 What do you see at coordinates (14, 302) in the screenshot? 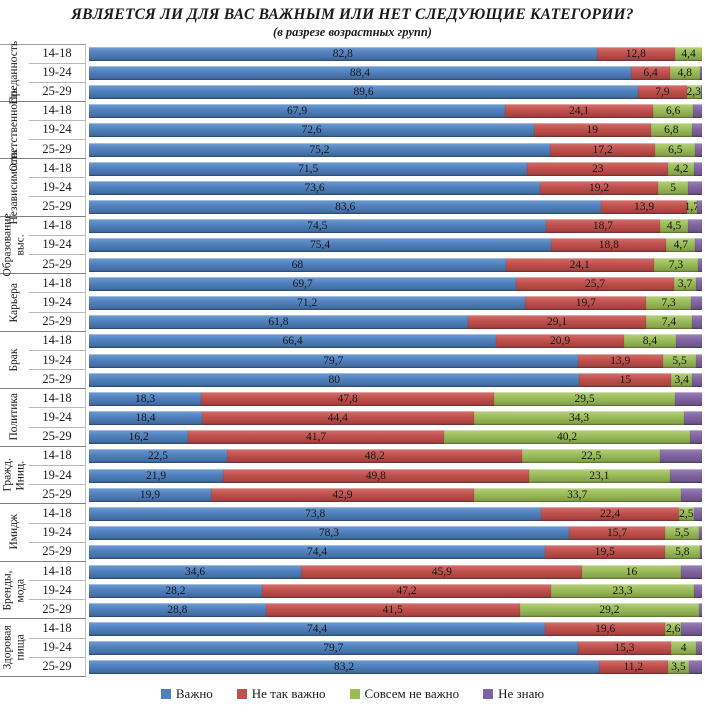
I see `category-label: Карьера` at bounding box center [14, 302].